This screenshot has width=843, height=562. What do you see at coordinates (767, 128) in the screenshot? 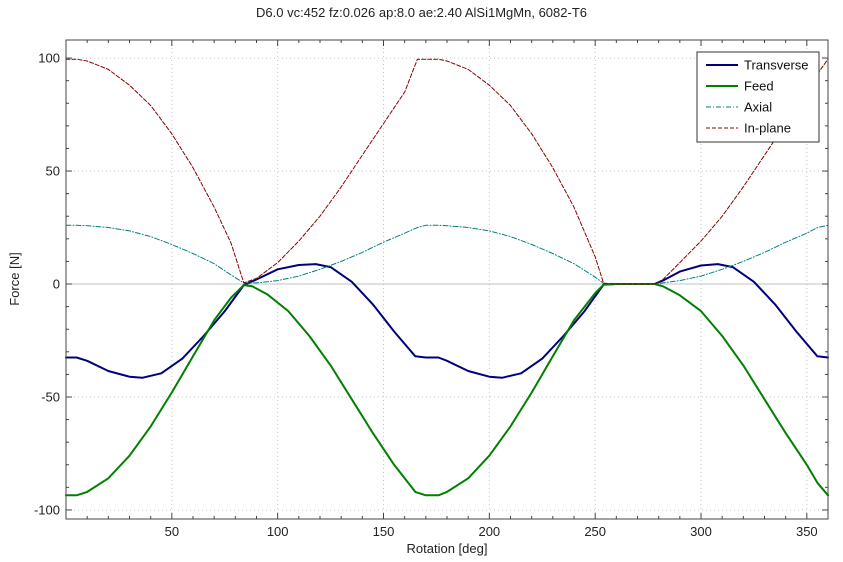
I see `legend-label: In-plane` at bounding box center [767, 128].